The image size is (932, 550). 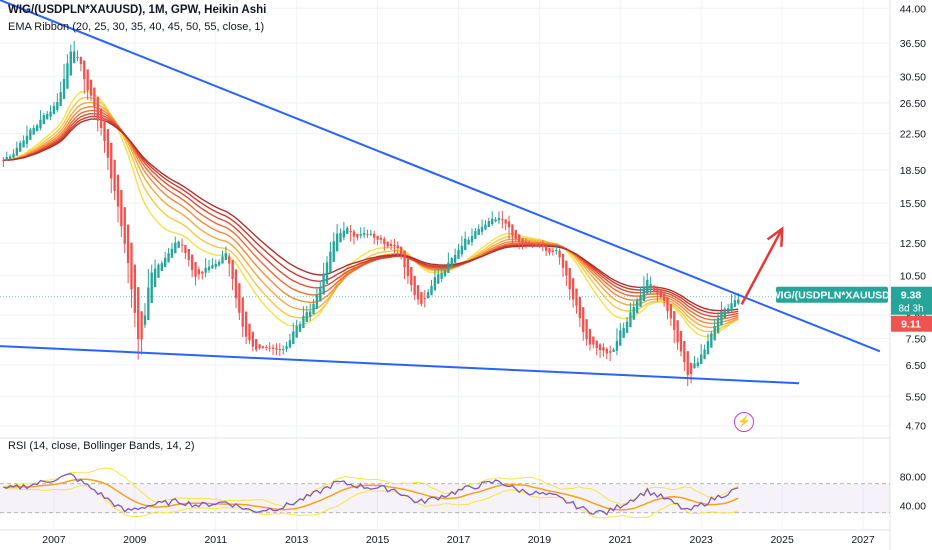 I want to click on projection-arrow-head, so click(x=775, y=236).